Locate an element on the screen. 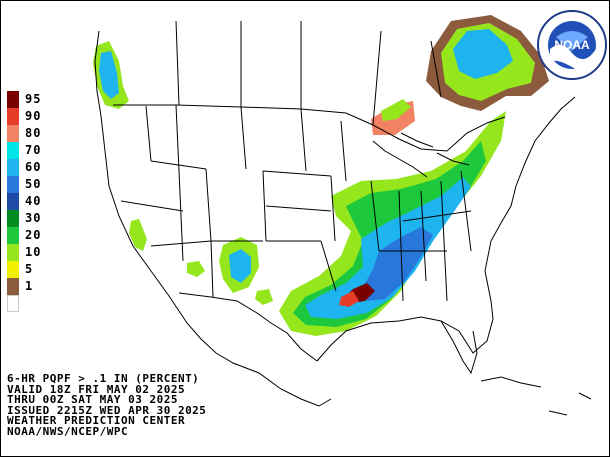 Image resolution: width=610 pixels, height=457 pixels. legend-row-10: 10 is located at coordinates (37, 252).